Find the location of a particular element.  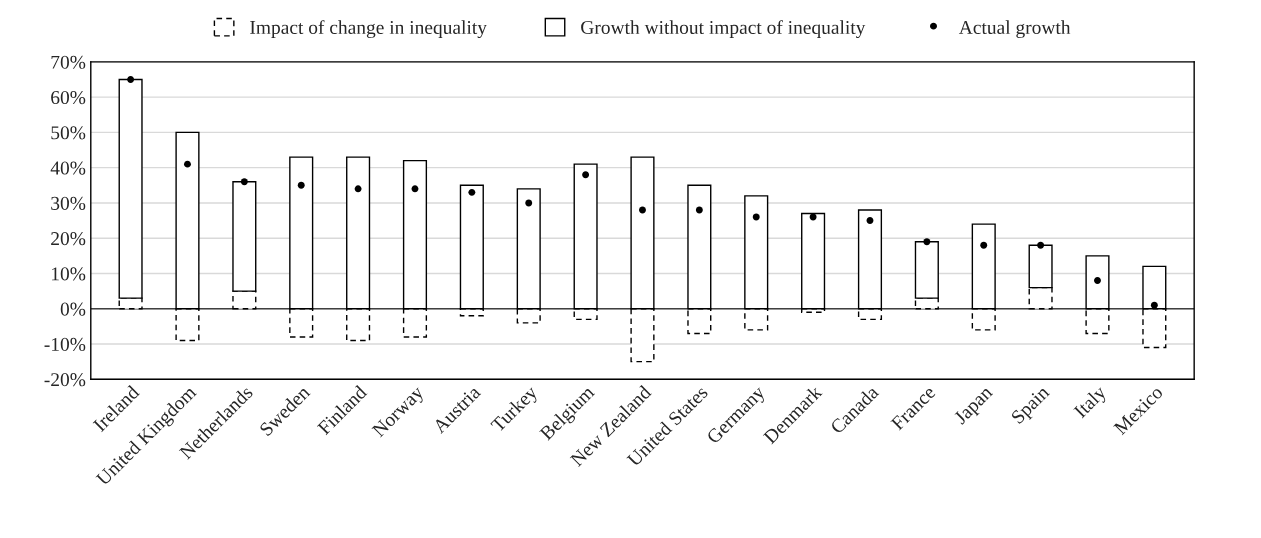

y-tick-label: 10% is located at coordinates (69, 274).